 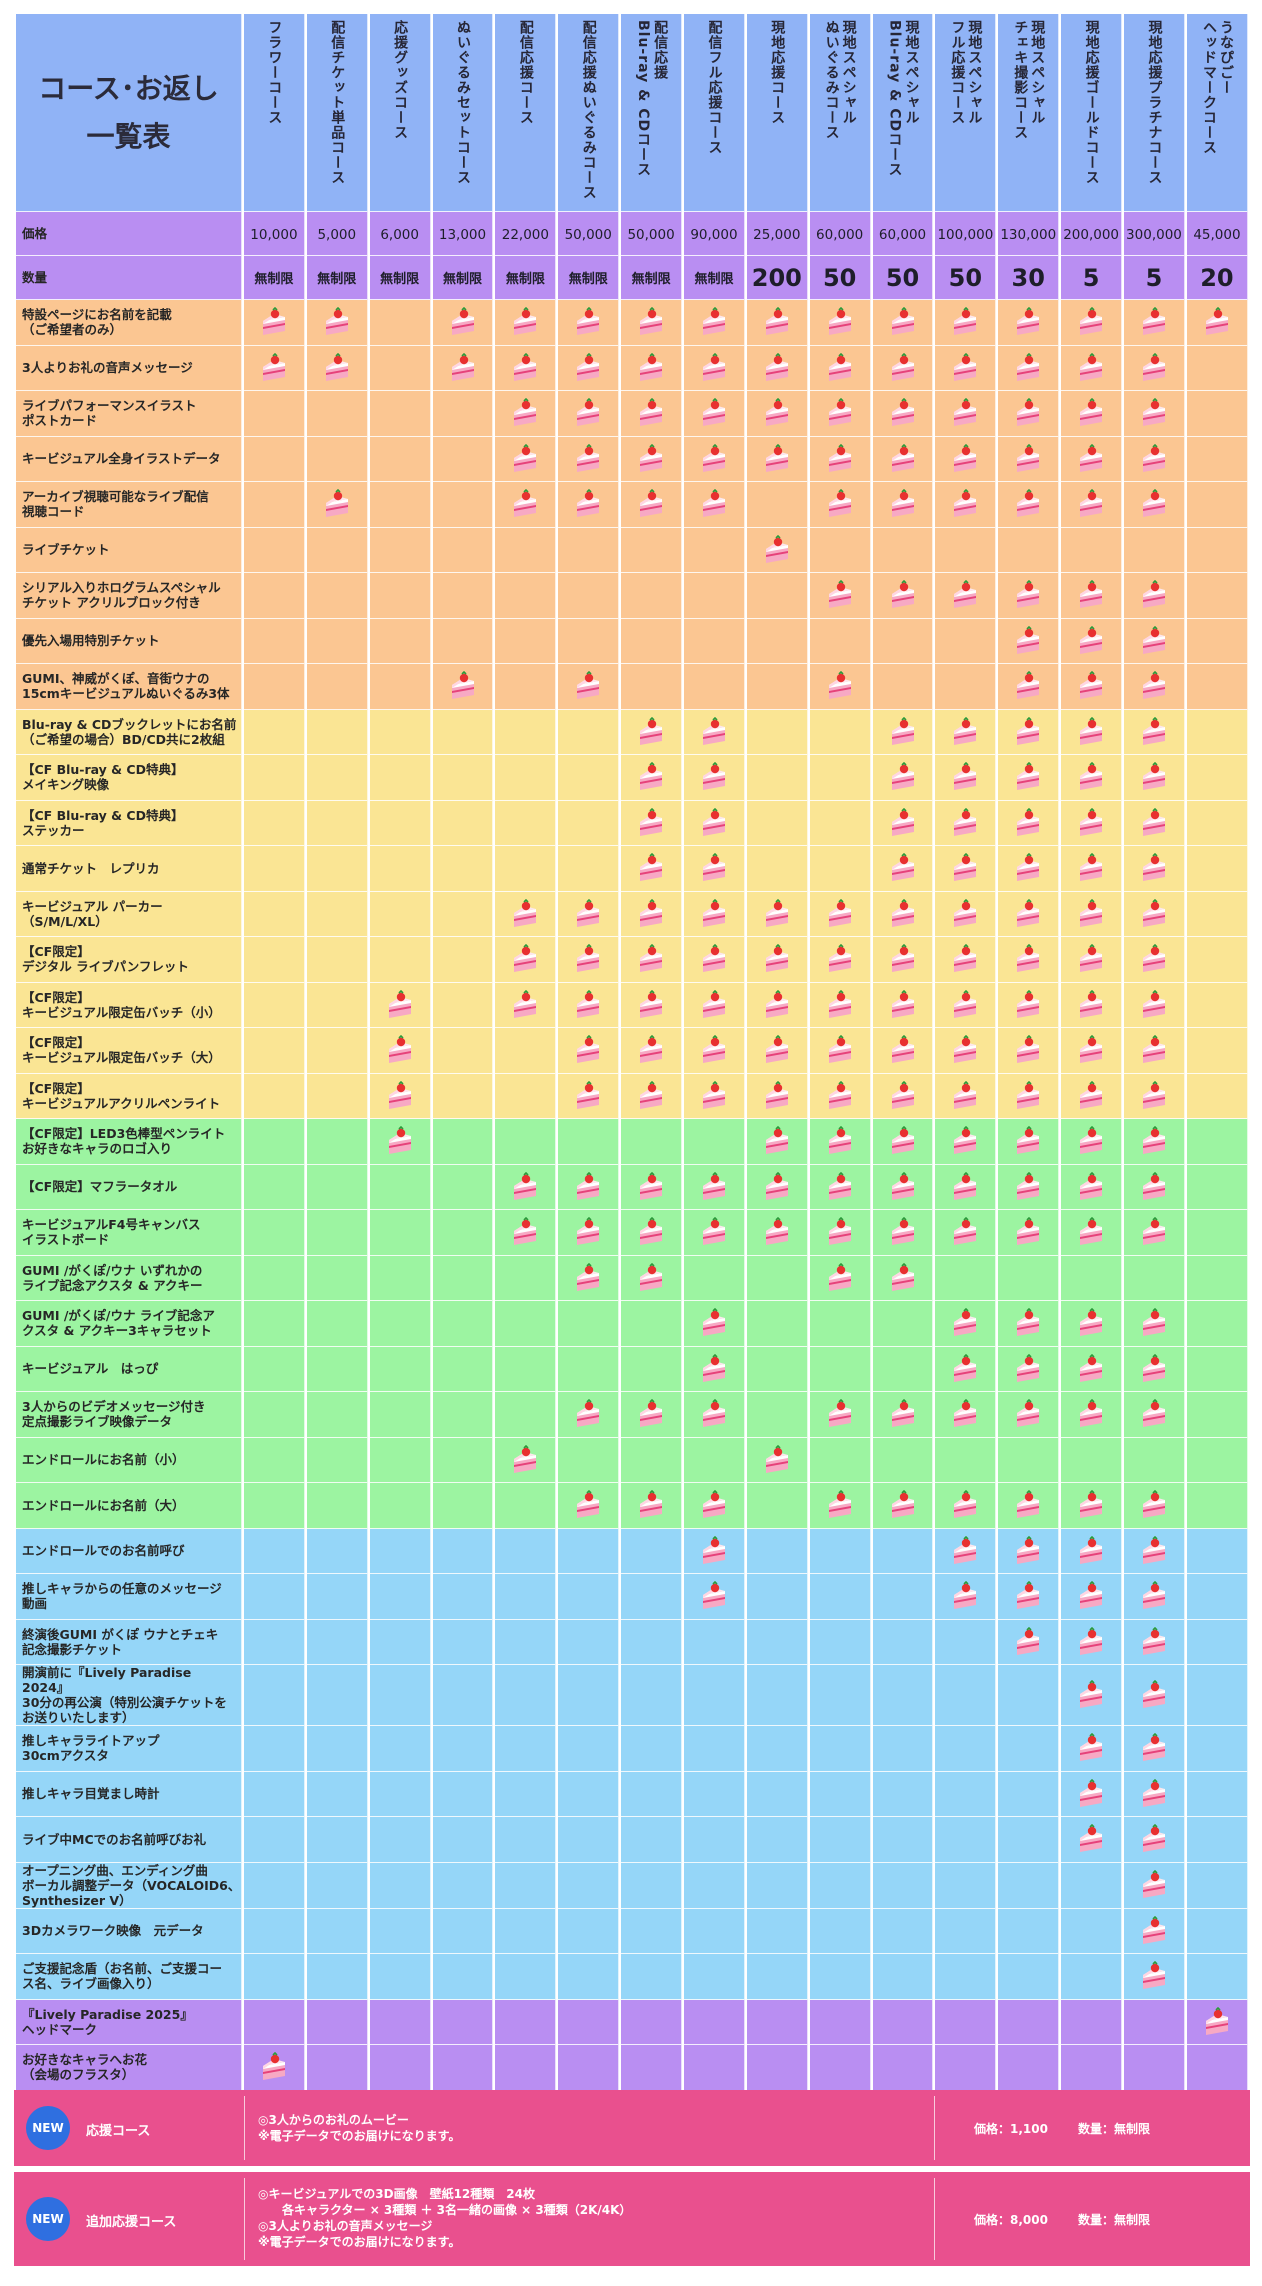 I want to click on reward-row: GUMI /がくぽ/ウナ ライブ記念ア クスタ & アクキー3キャラセット, so click(x=632, y=1324).